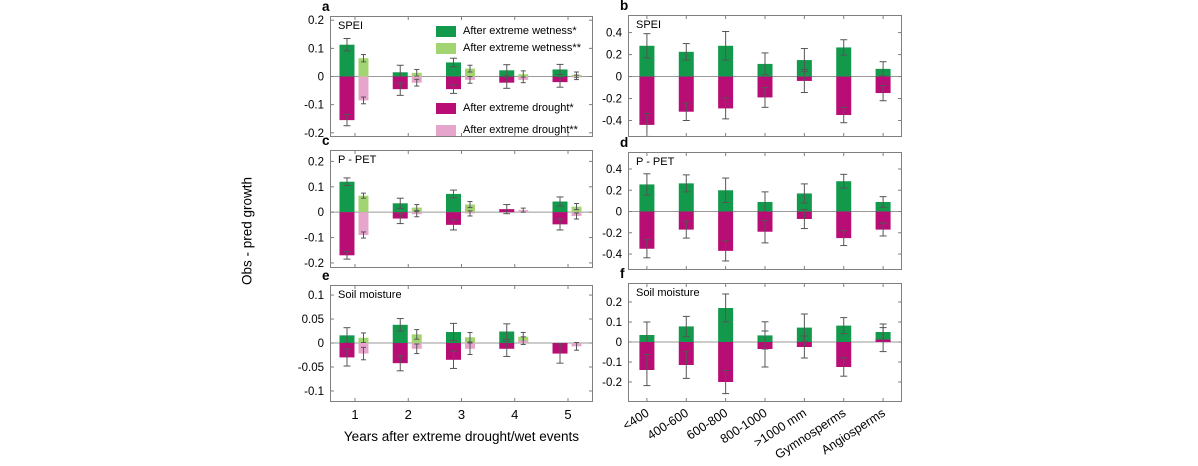  Describe the element at coordinates (668, 424) in the screenshot. I see `x-tick-label: 400-600` at that location.